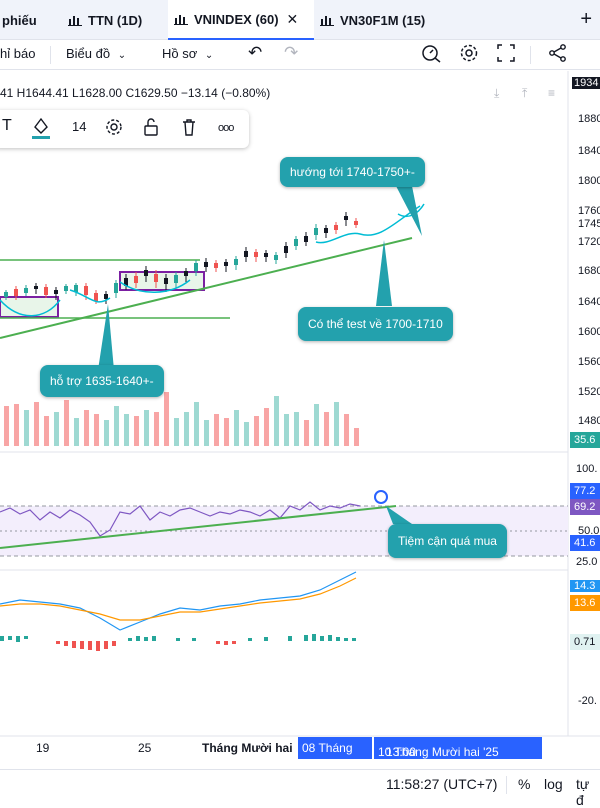 The width and height of the screenshot is (600, 808). Describe the element at coordinates (79, 126) in the screenshot. I see `font-size-value: 14` at that location.